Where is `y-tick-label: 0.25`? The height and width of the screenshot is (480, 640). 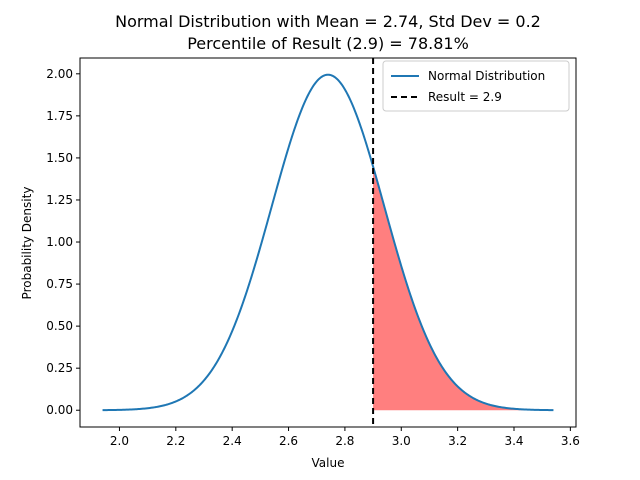
y-tick-label: 0.25 is located at coordinates (59, 368).